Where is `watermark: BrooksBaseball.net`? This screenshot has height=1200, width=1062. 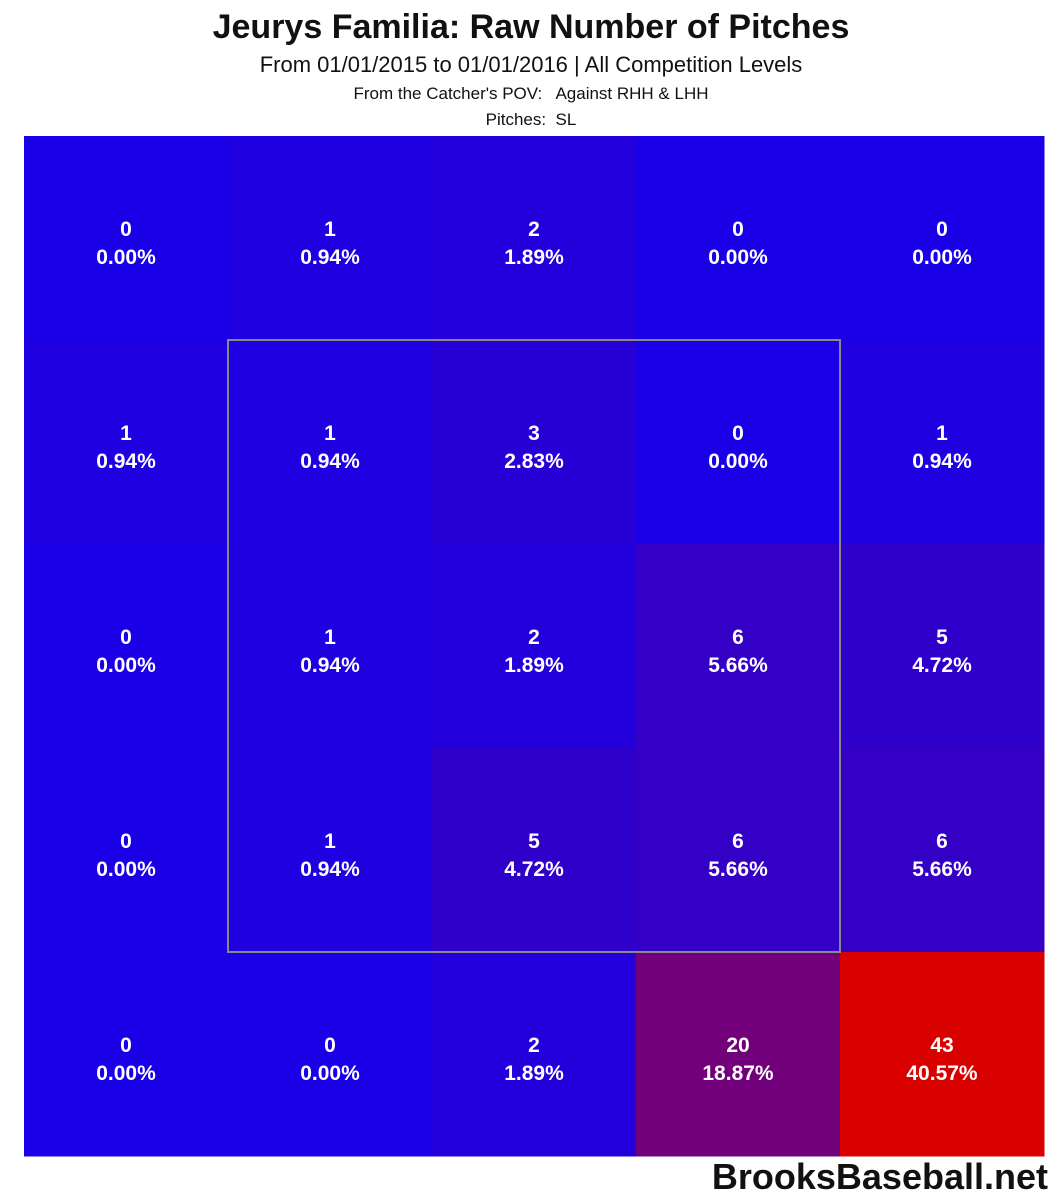
watermark: BrooksBaseball.net is located at coordinates (879, 1176).